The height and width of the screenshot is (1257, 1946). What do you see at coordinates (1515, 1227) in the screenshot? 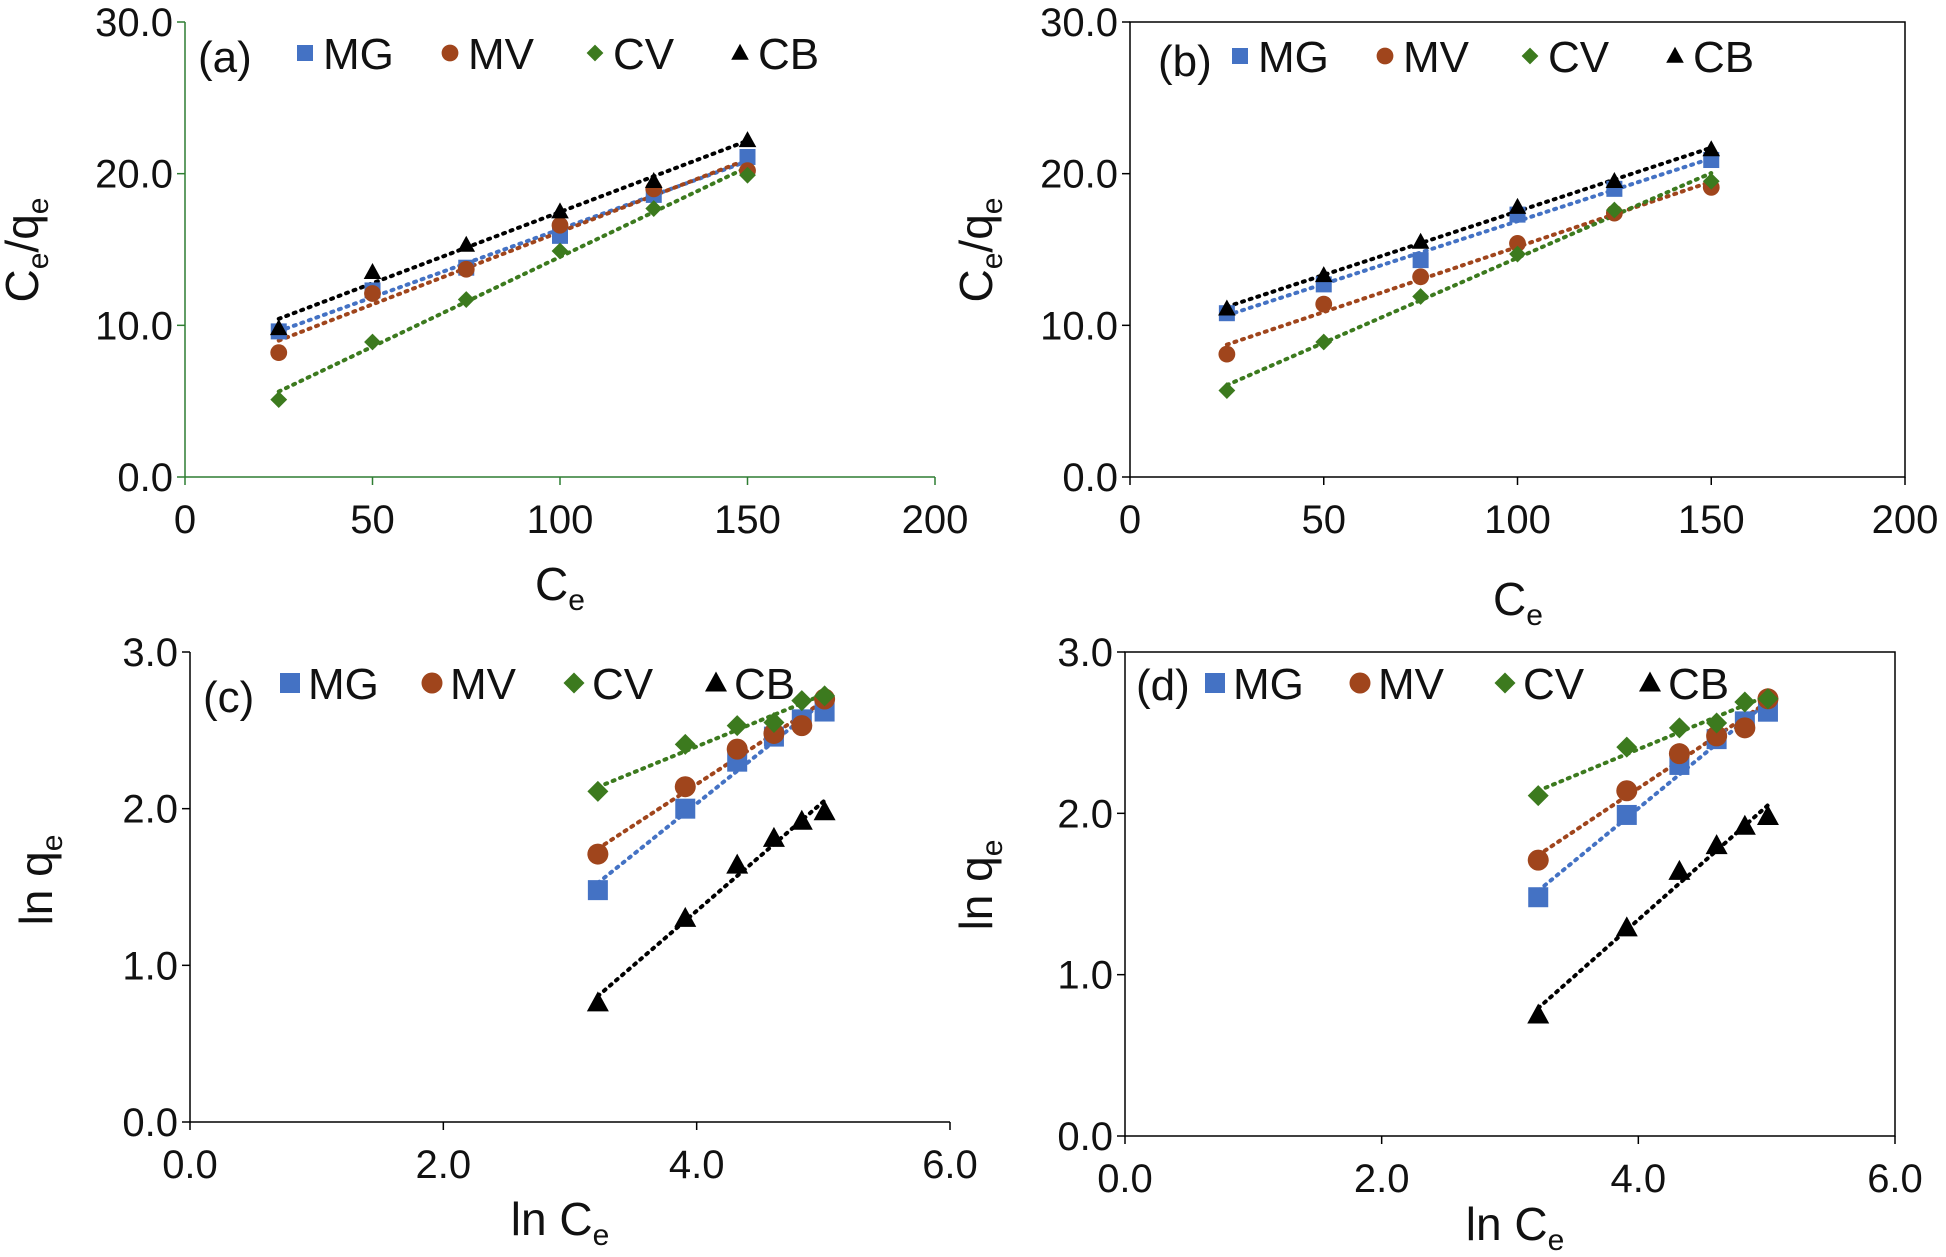
I see `x-axis-label: ln Ce` at bounding box center [1515, 1227].